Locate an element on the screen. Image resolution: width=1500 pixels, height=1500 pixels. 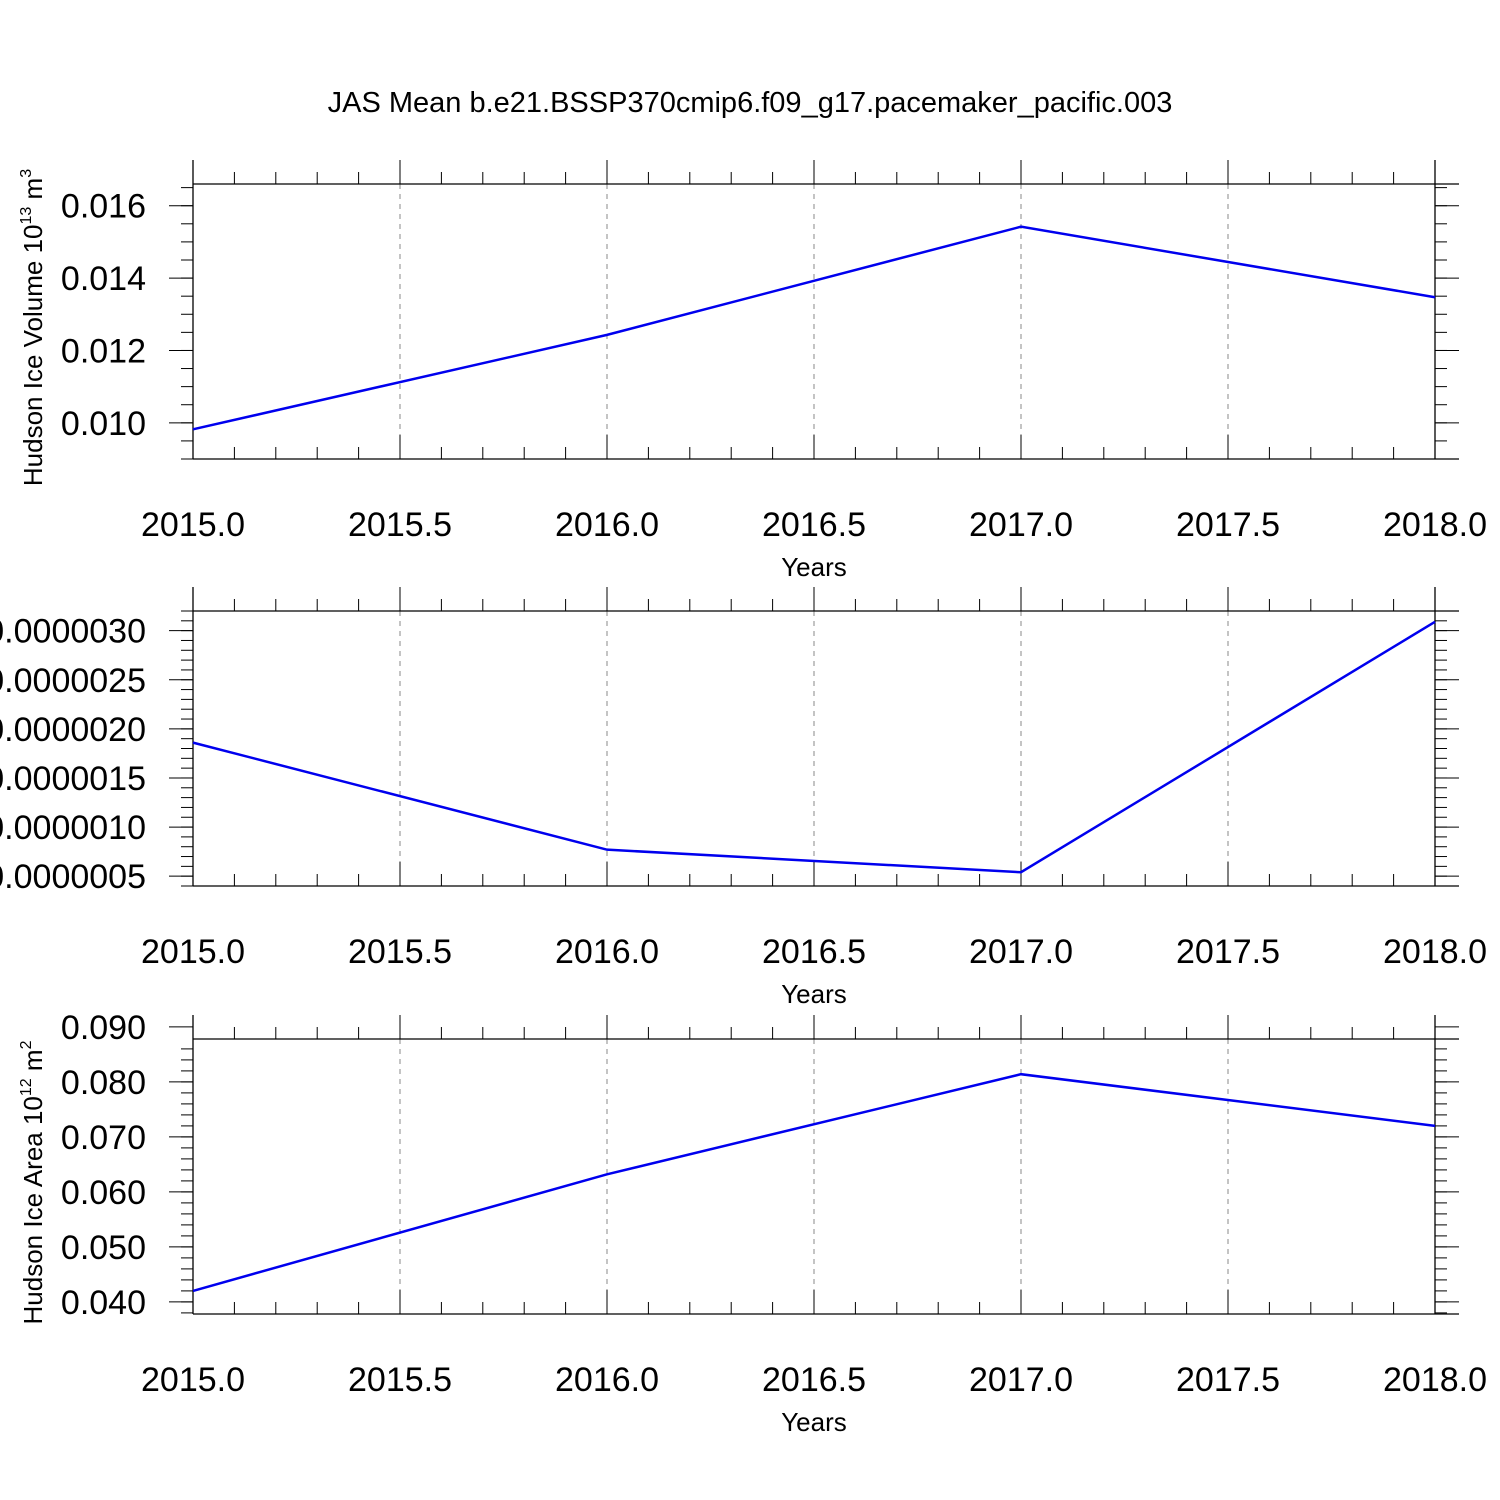
y-tick-label: 0.012 is located at coordinates (103, 351).